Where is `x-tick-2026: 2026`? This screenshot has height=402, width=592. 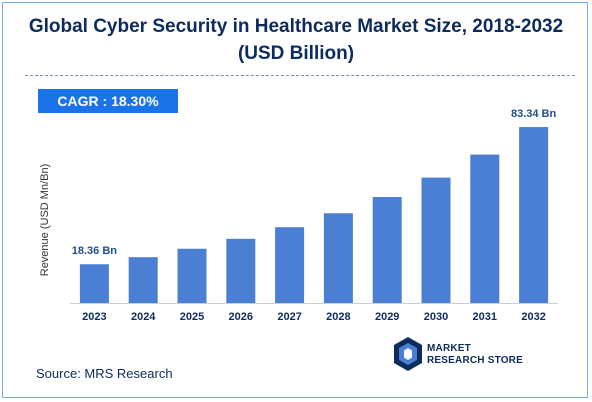 x-tick-2026: 2026 is located at coordinates (241, 317).